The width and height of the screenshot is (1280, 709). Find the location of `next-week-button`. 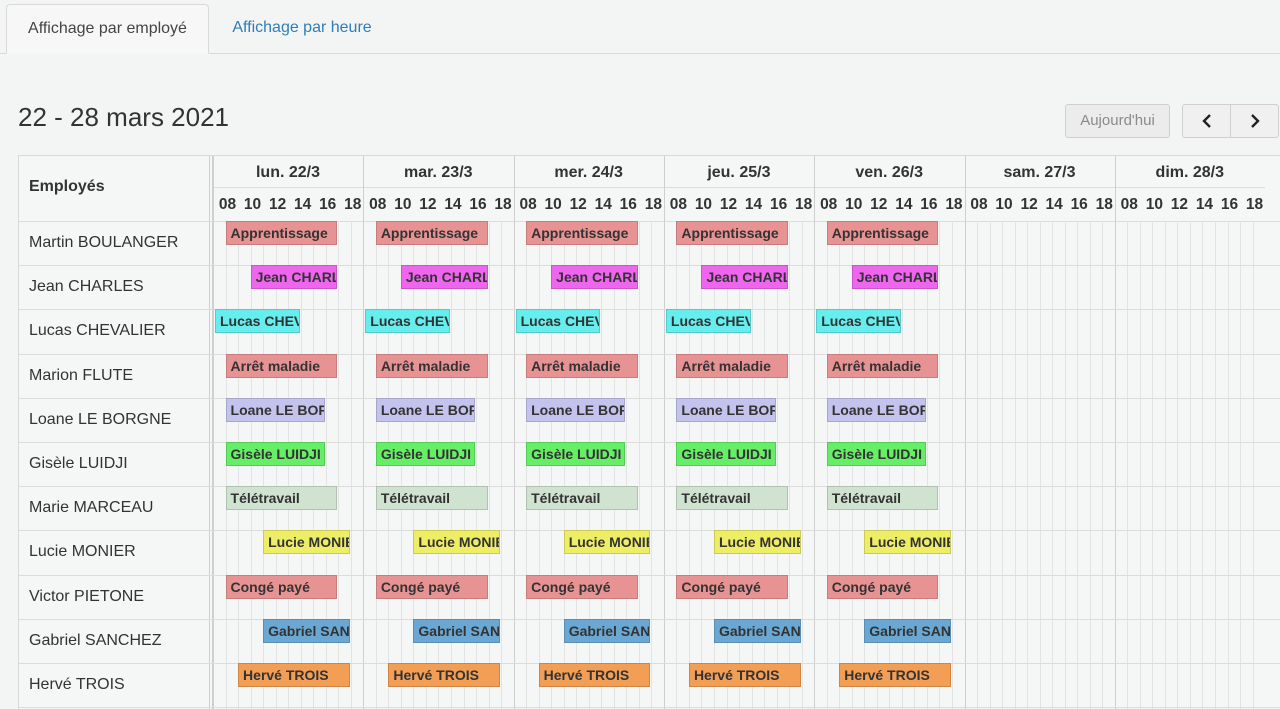

next-week-button is located at coordinates (1254, 121).